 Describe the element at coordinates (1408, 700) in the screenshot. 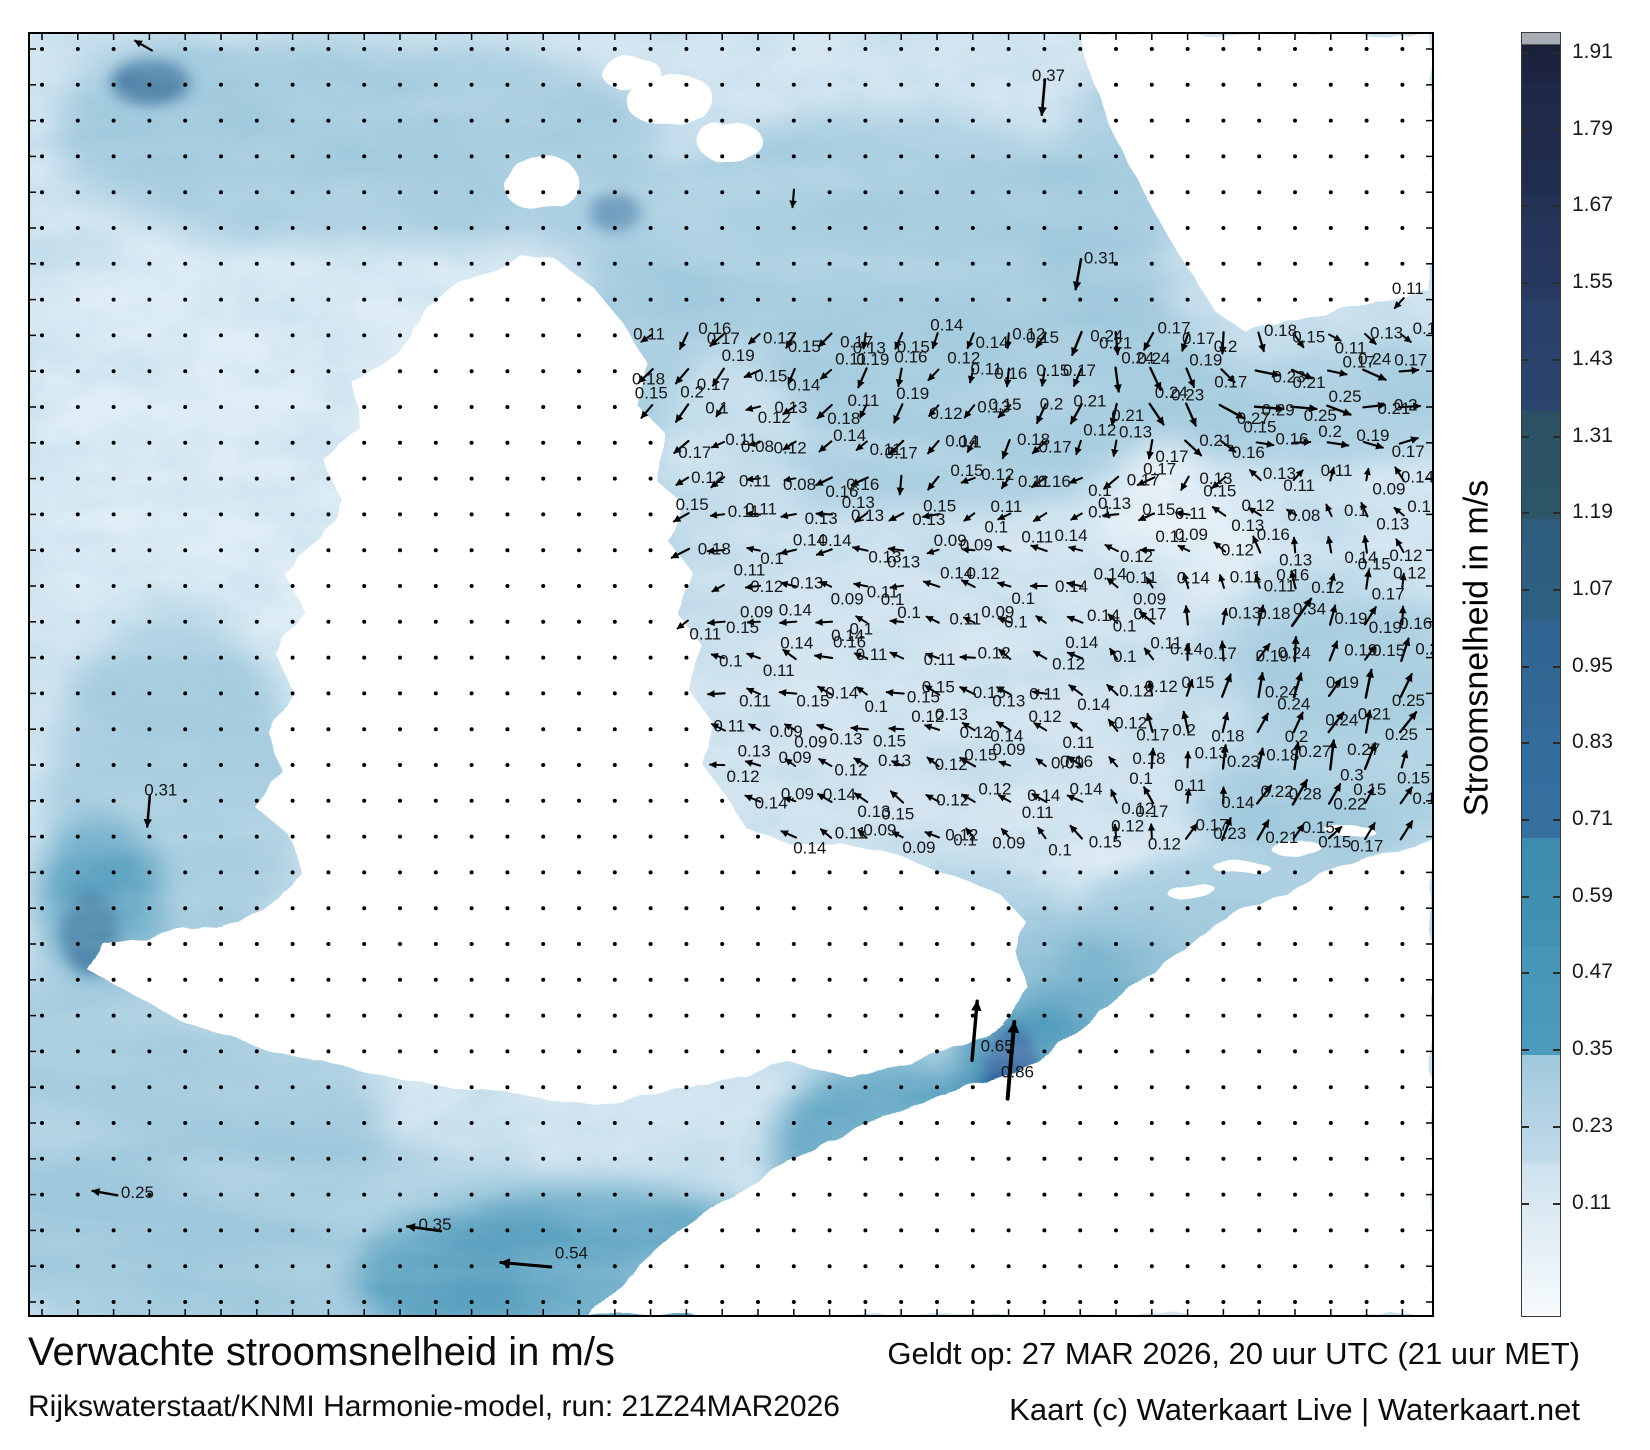

I see `svg-text: 0.25` at that location.